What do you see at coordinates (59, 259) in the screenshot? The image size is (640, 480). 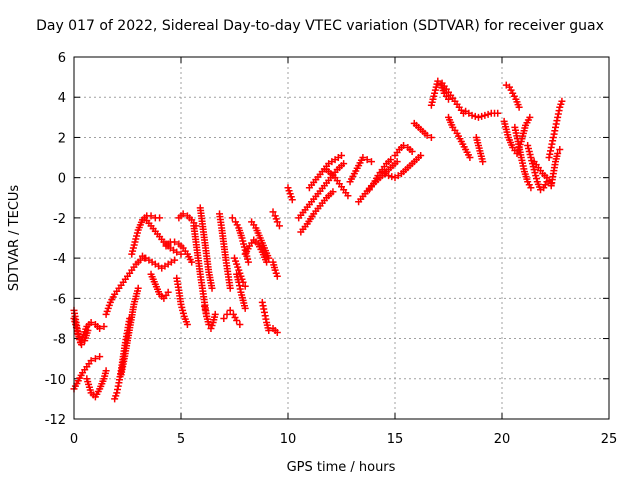 I see `y-tick-label: -4` at bounding box center [59, 259].